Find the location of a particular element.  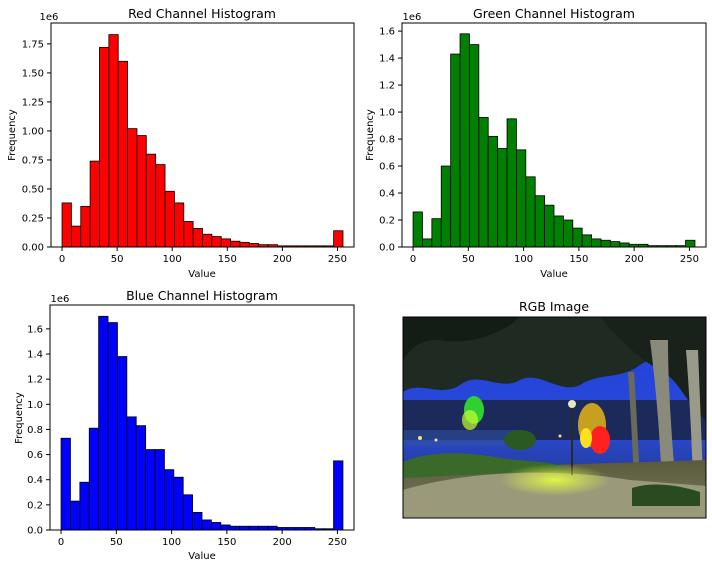

y-tick-label: 1.75 is located at coordinates (33, 44).